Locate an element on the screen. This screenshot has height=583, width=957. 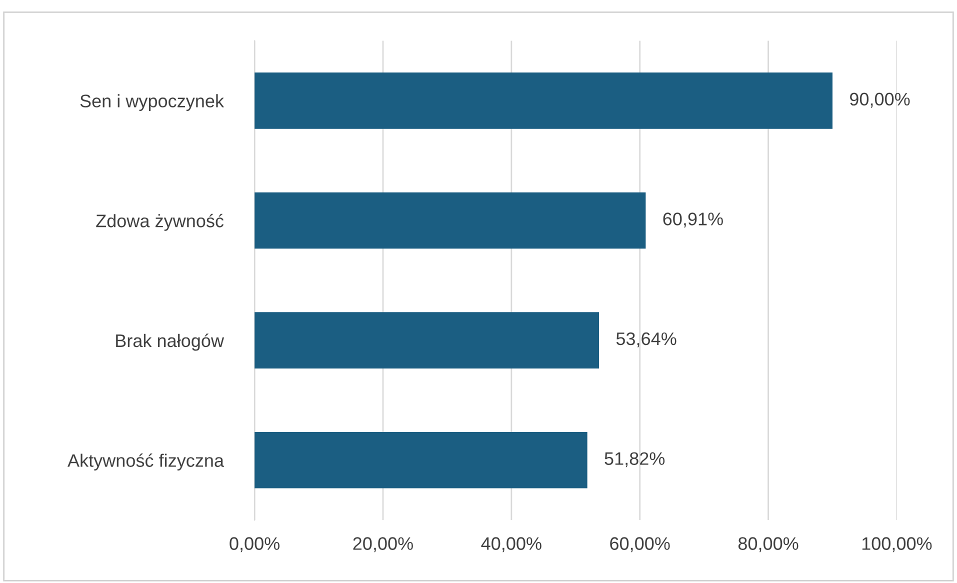
x-tick-label: 20,00% is located at coordinates (383, 544).